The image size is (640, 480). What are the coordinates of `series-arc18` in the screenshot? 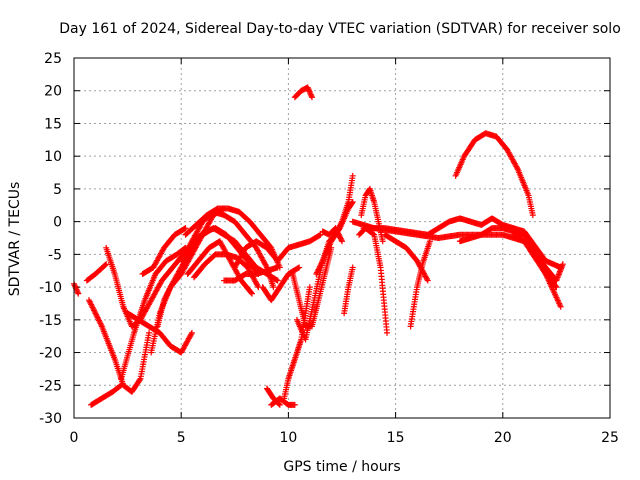 It's located at (277, 251).